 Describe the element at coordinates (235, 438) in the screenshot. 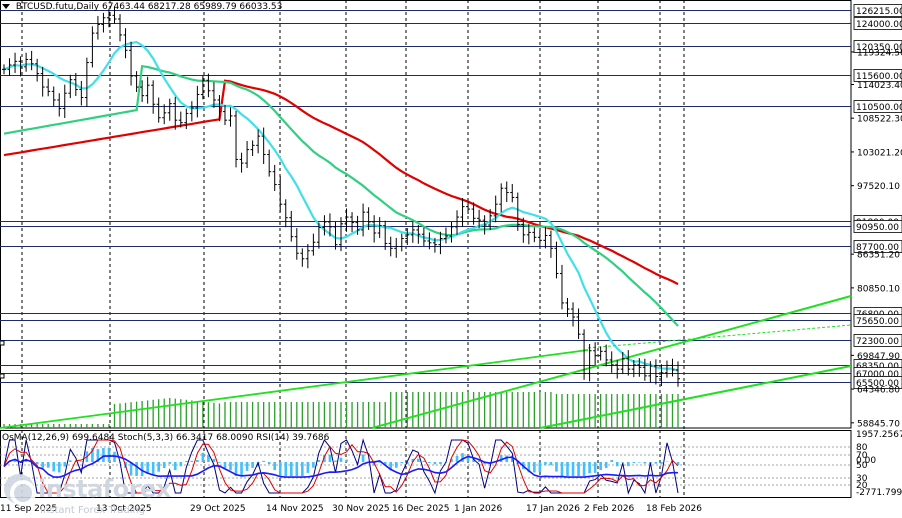

I see `stoch-signal-value: 68.0090` at that location.